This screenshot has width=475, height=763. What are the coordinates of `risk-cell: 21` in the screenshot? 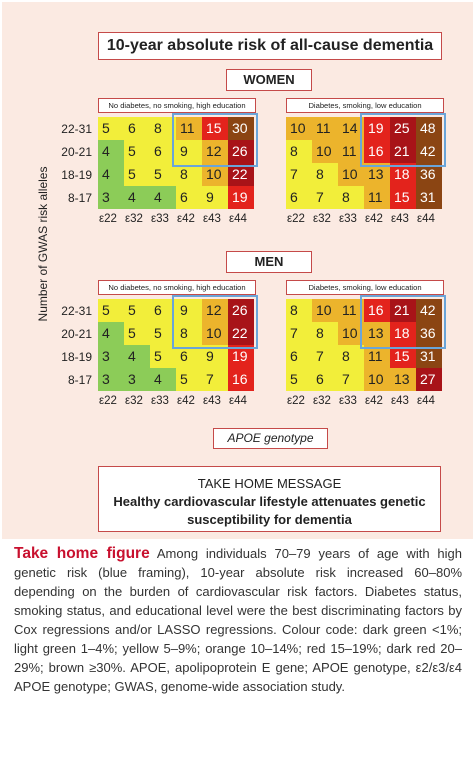 It's located at (403, 310).